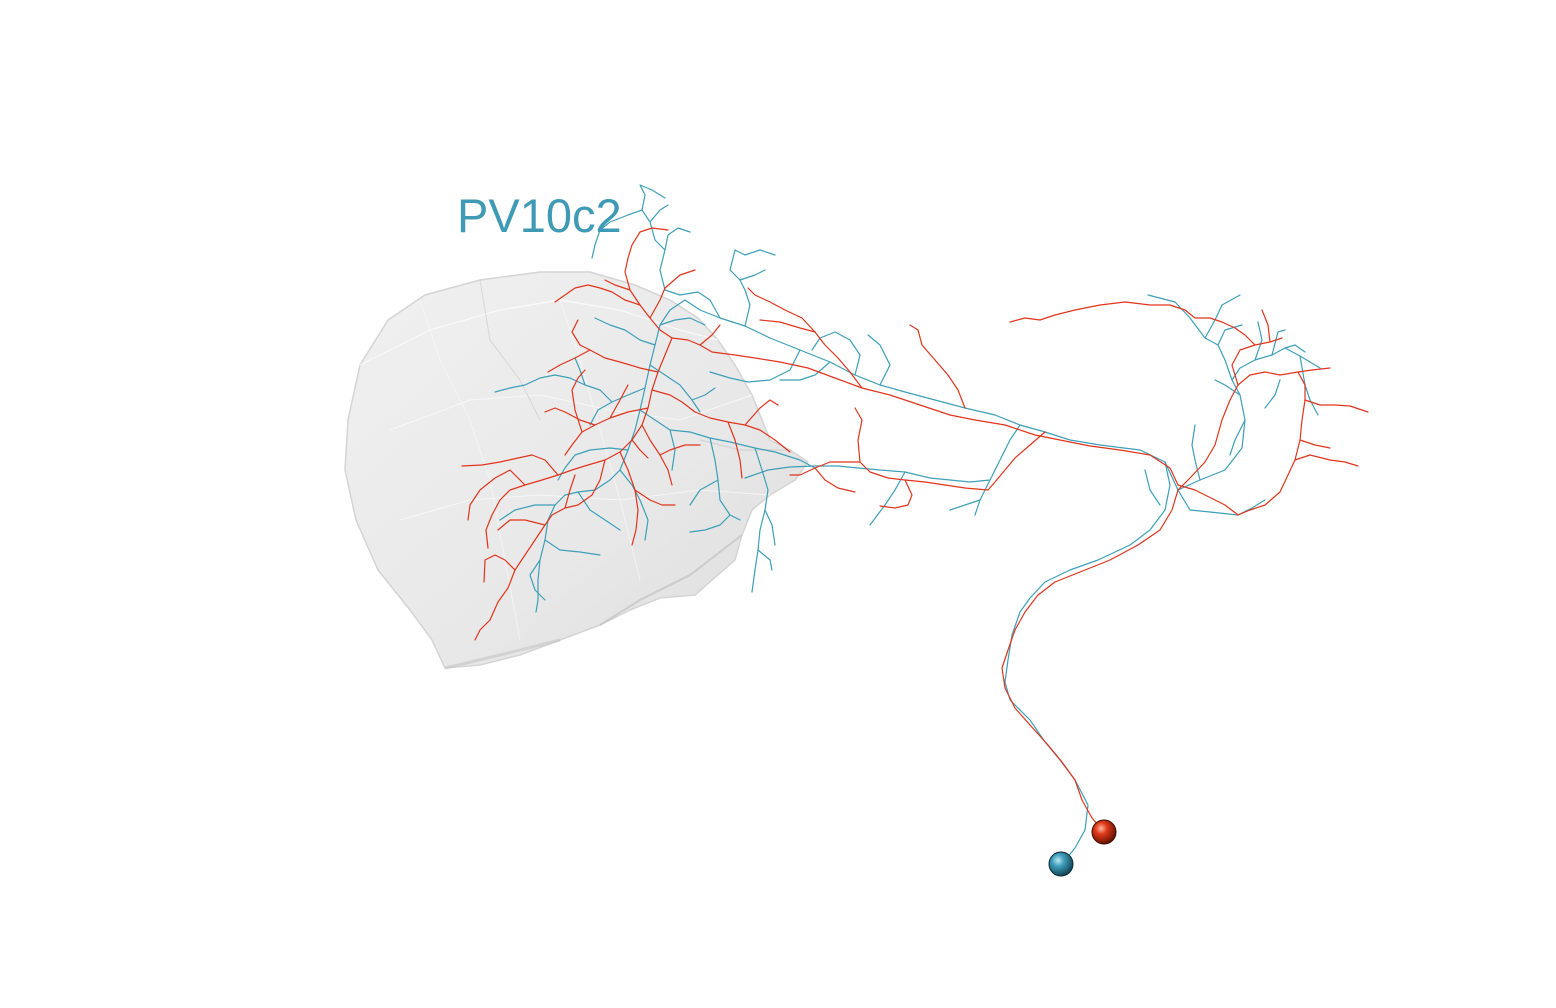  Describe the element at coordinates (577, 470) in the screenshot. I see `neuropil-mesh` at that location.